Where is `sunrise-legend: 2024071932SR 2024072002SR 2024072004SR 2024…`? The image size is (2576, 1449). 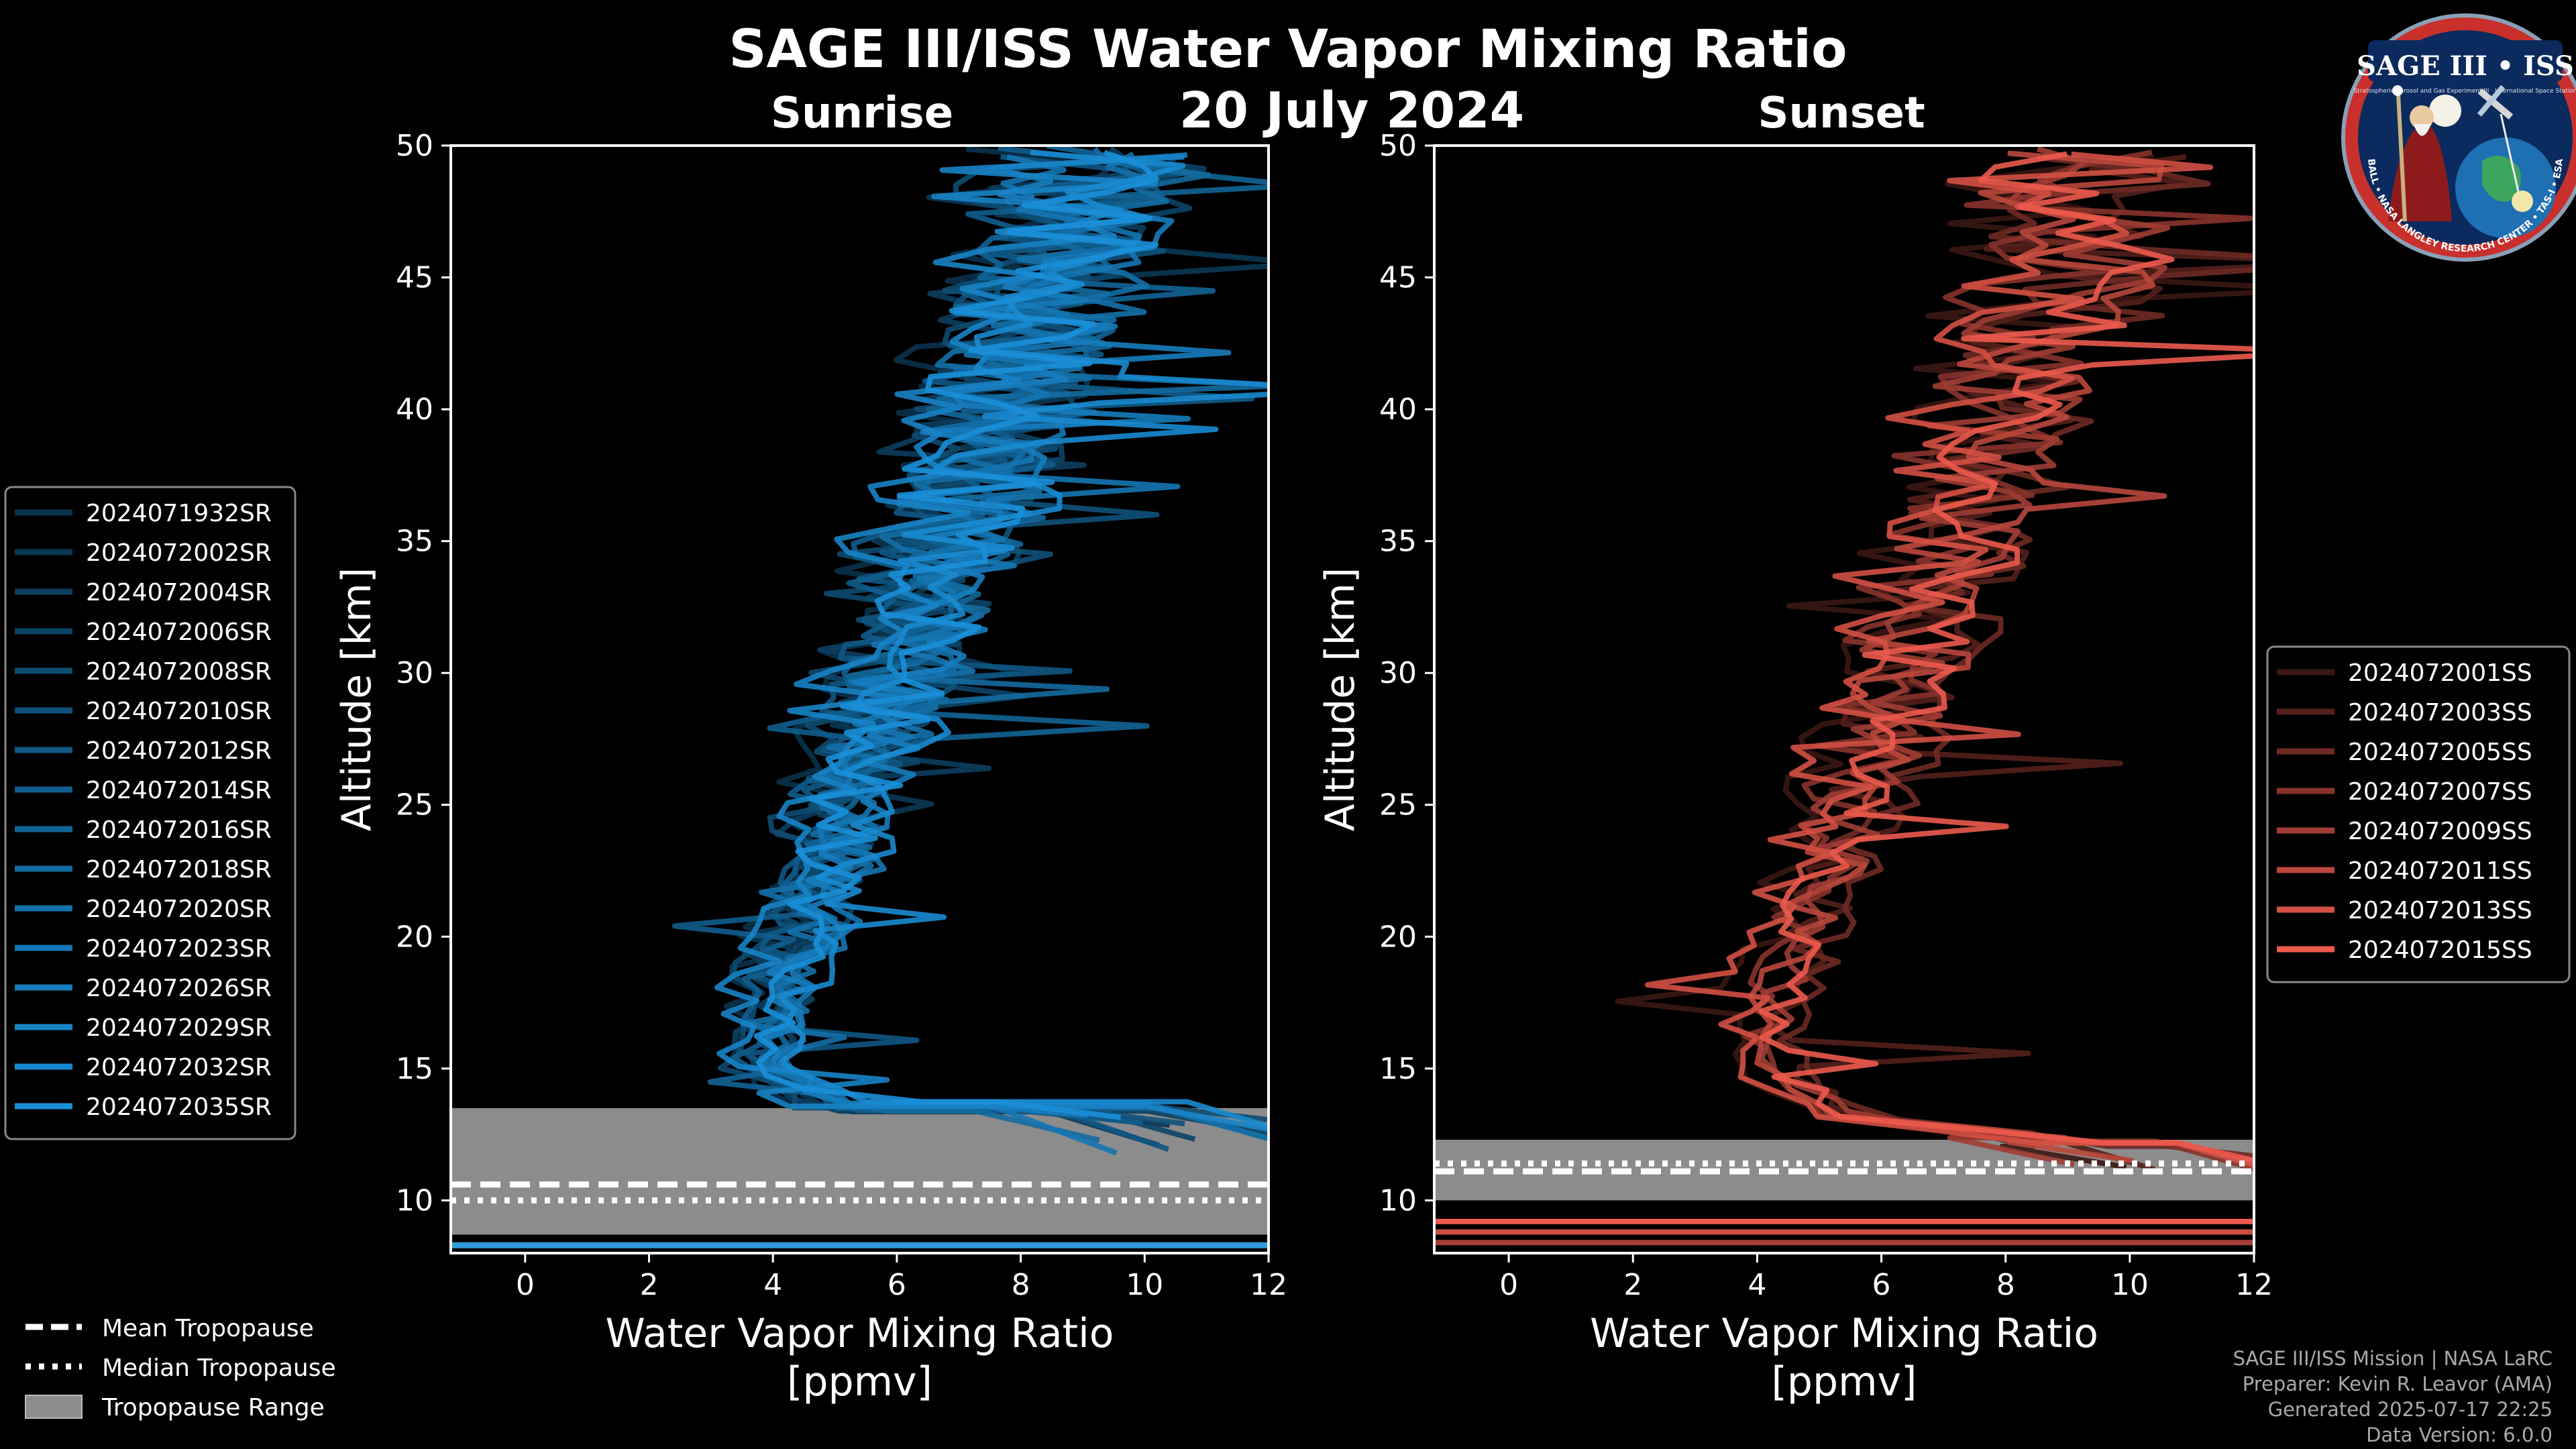 sunrise-legend: 2024071932SR 2024072002SR 2024072004SR 2024… is located at coordinates (150, 813).